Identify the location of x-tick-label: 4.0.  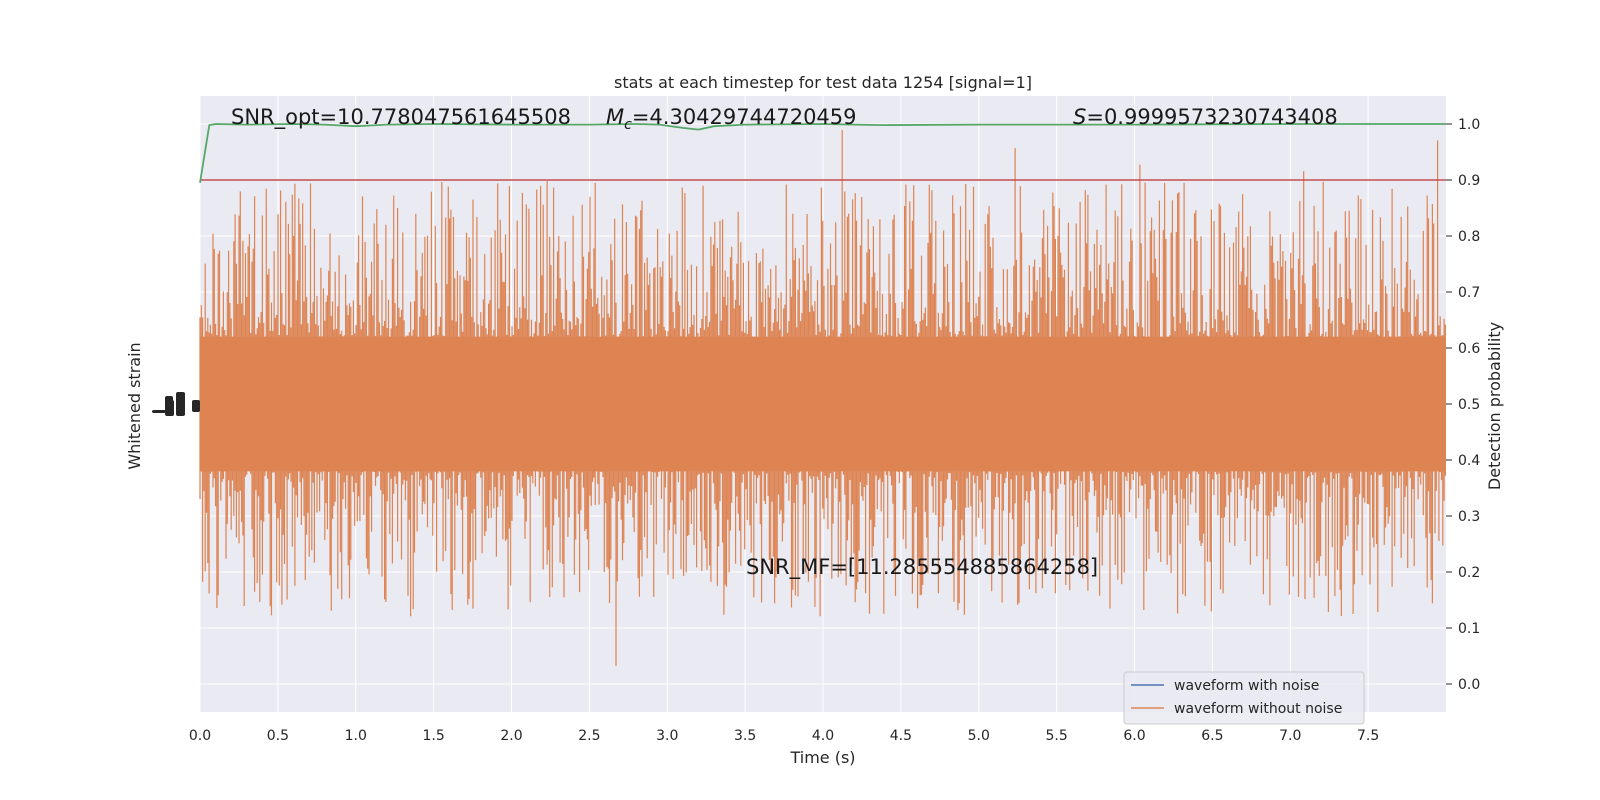
(823, 736).